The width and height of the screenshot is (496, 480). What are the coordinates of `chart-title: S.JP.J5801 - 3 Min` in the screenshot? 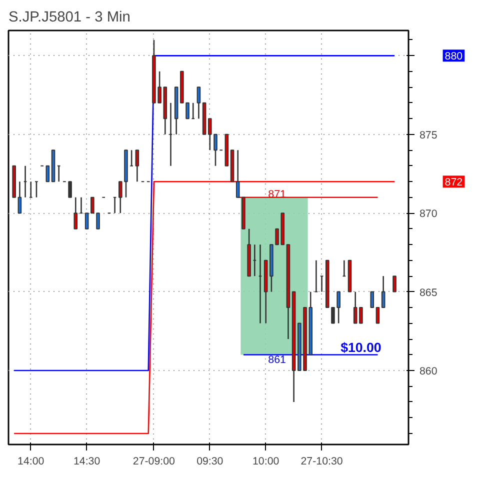 It's located at (69, 18).